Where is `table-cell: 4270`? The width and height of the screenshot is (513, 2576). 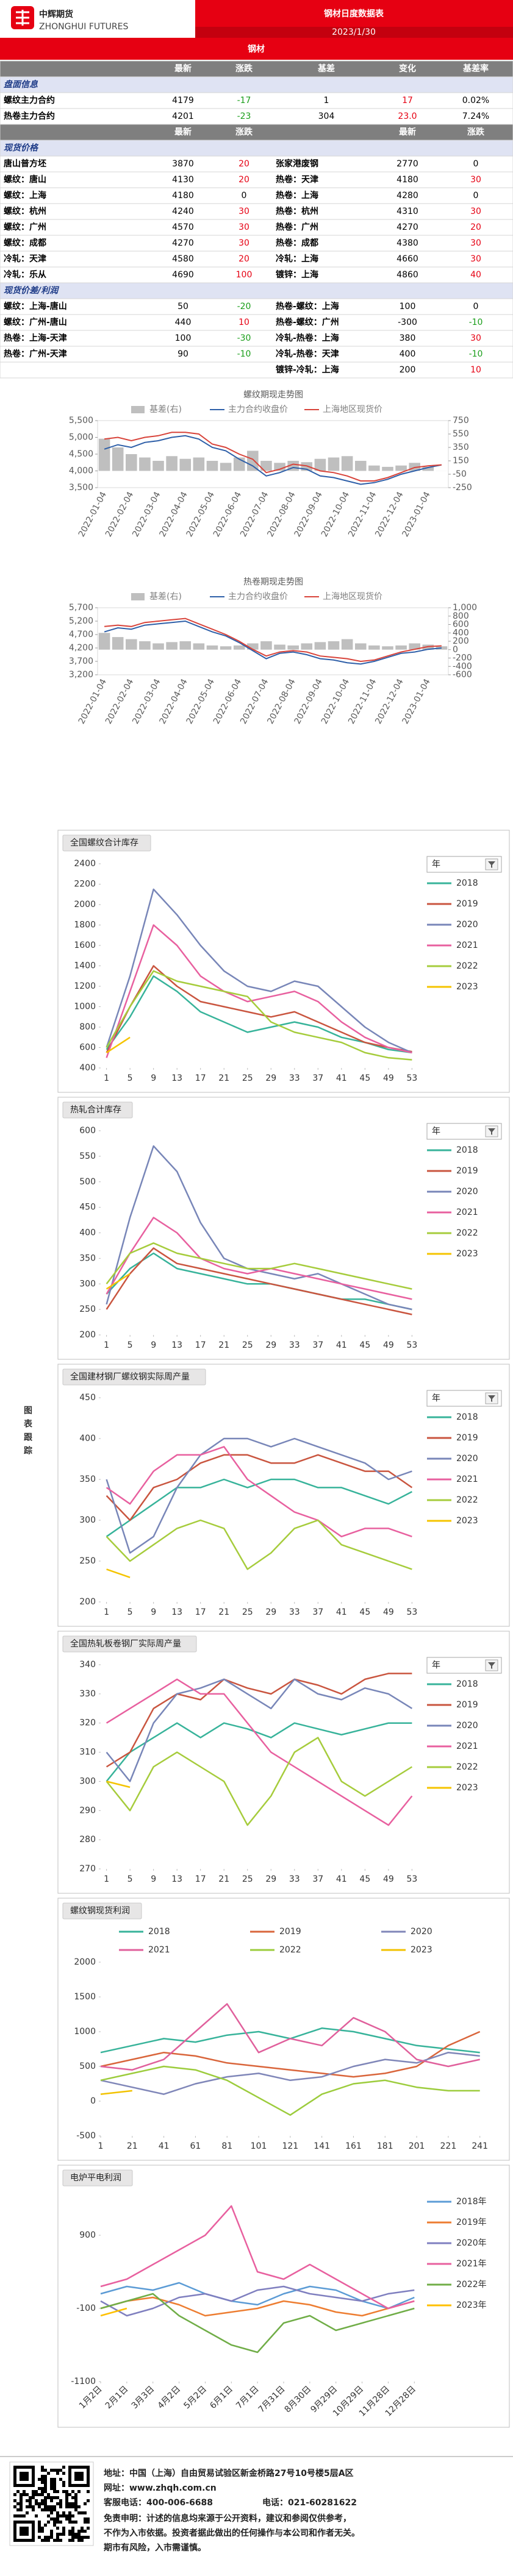
table-cell: 4270 is located at coordinates (407, 227).